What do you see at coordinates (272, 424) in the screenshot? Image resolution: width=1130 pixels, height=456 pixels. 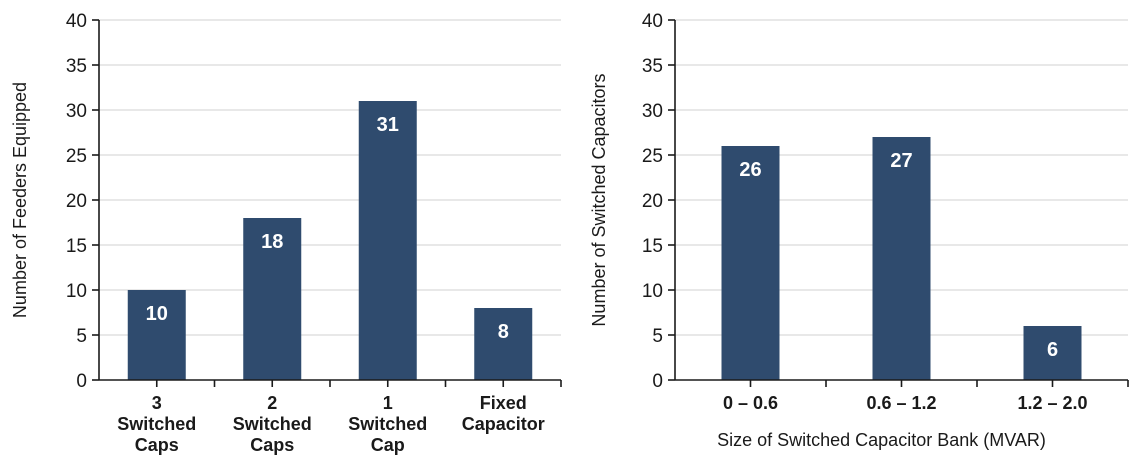 I see `x-tick-label: 2 Switched Caps` at bounding box center [272, 424].